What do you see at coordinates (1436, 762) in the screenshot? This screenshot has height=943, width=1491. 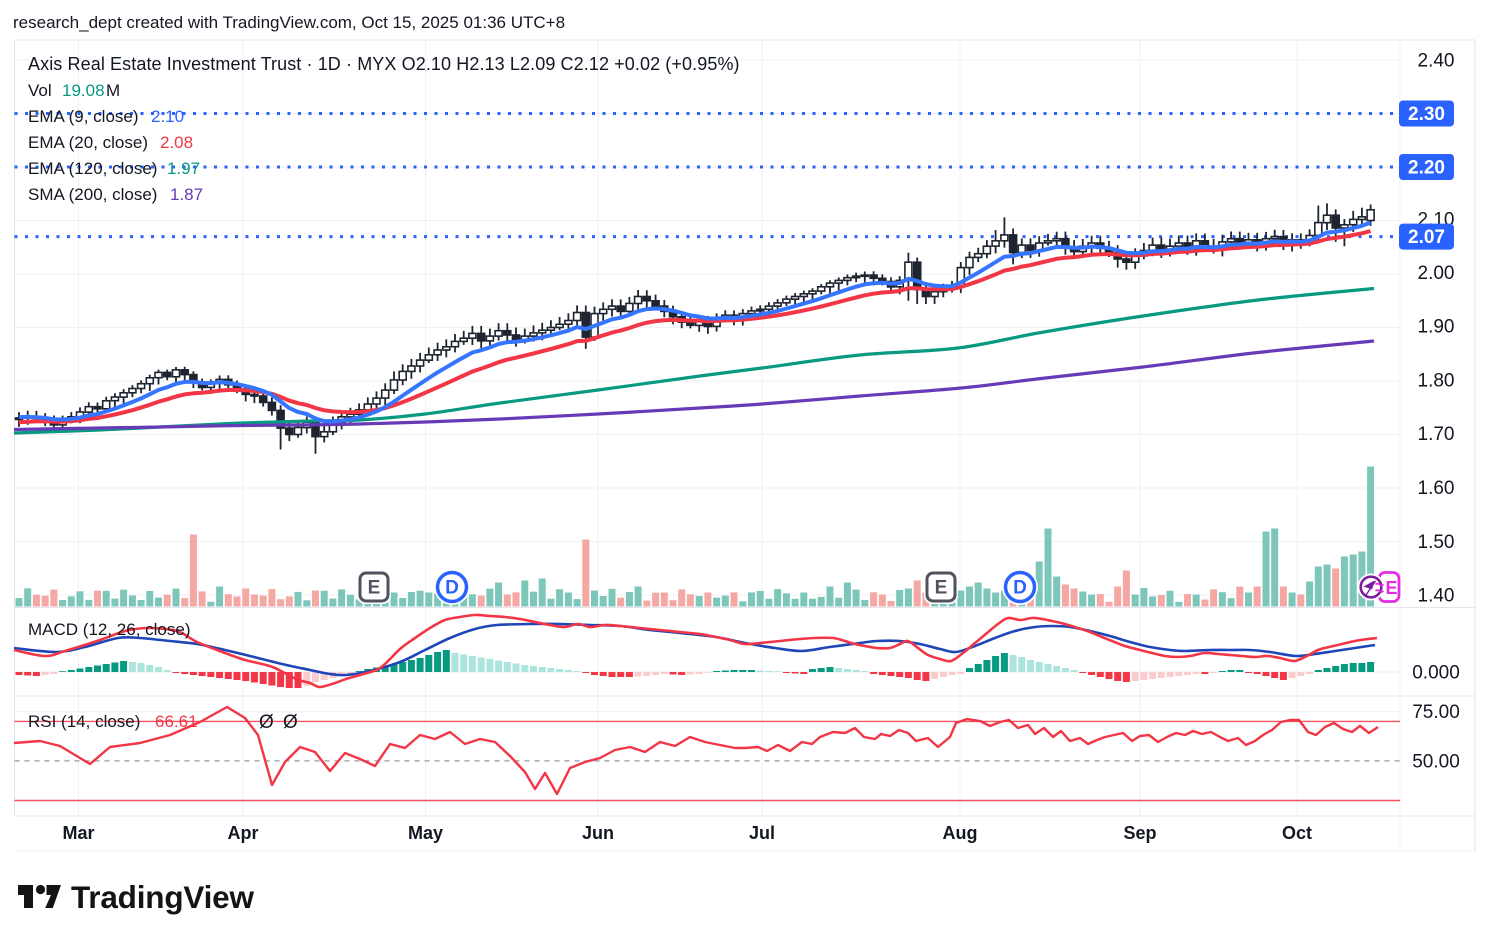 I see `svg-text: 50.00` at bounding box center [1436, 762].